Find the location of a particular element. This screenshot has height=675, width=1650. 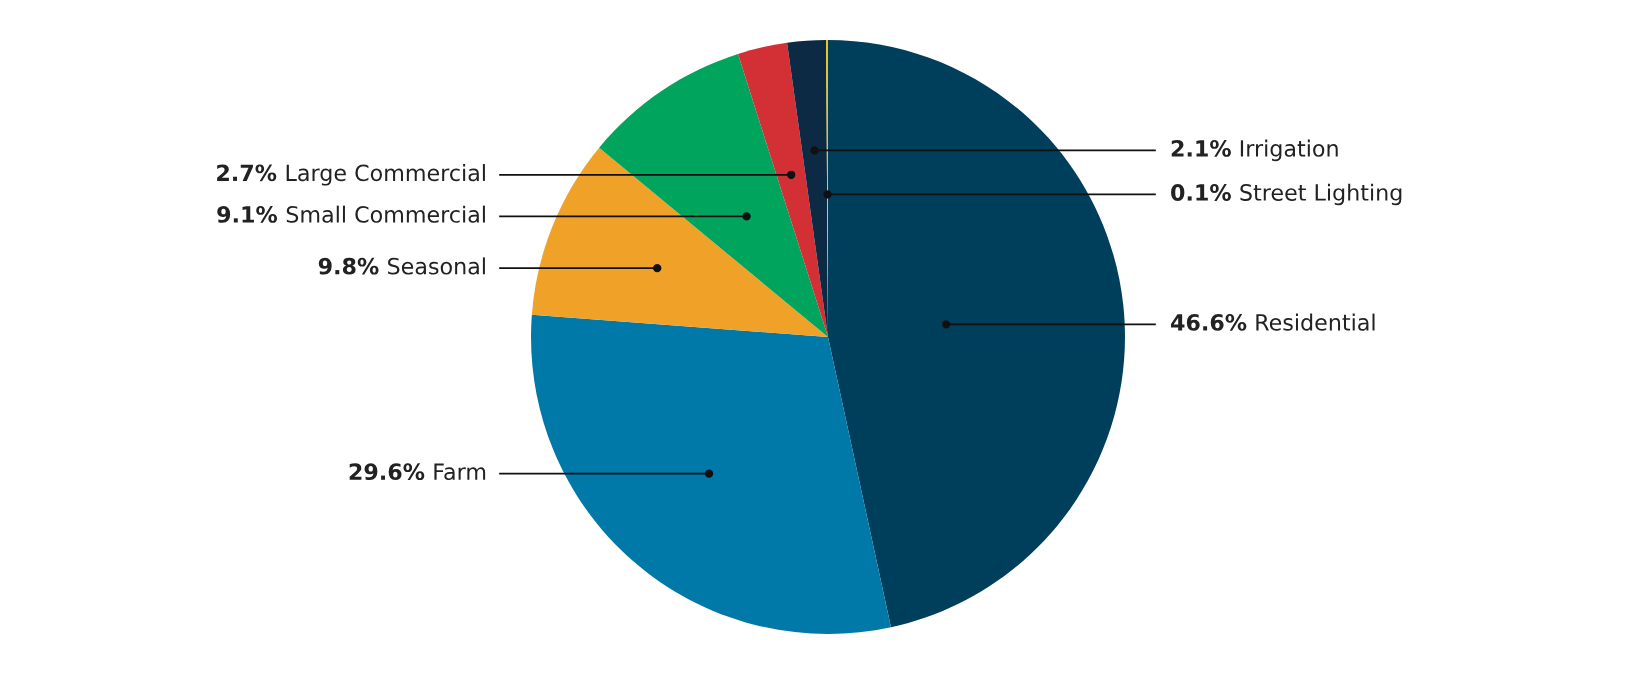

slice-label: Residential is located at coordinates (1315, 322).